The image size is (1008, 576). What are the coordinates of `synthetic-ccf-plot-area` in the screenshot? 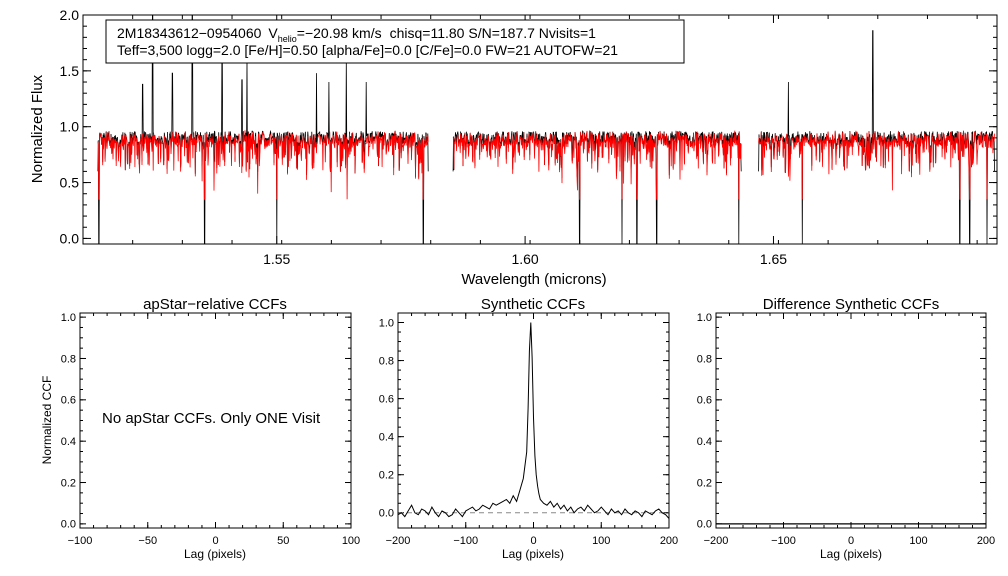 It's located at (533, 420).